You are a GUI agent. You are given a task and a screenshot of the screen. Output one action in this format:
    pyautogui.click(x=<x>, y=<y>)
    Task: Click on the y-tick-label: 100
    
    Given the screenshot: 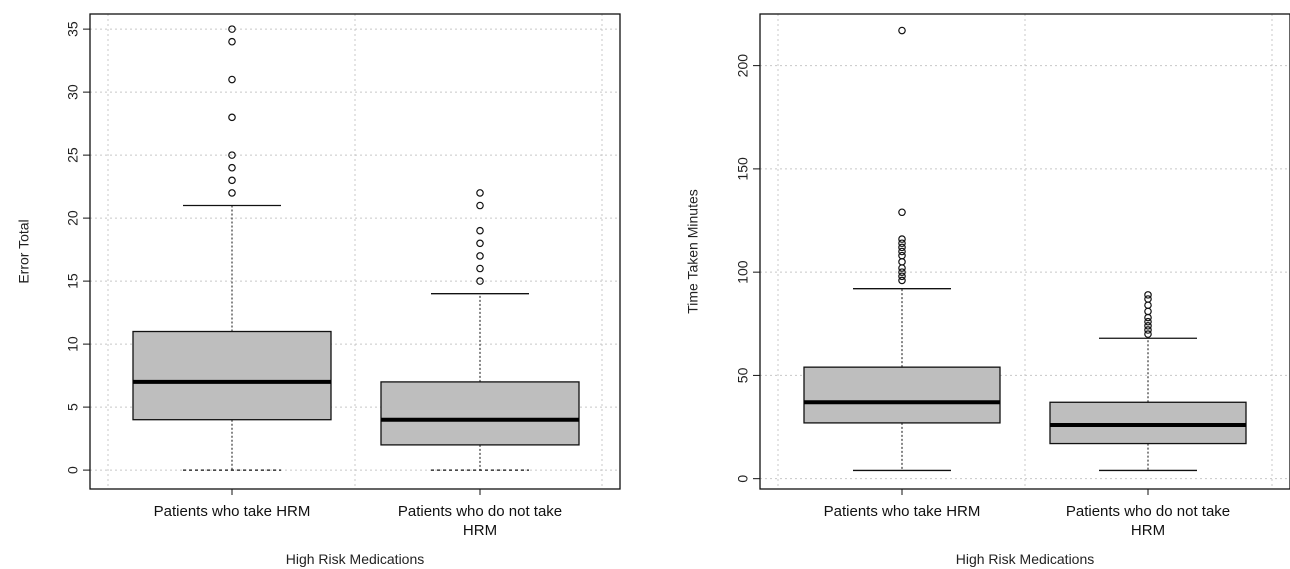 What is the action you would take?
    pyautogui.click(x=743, y=272)
    